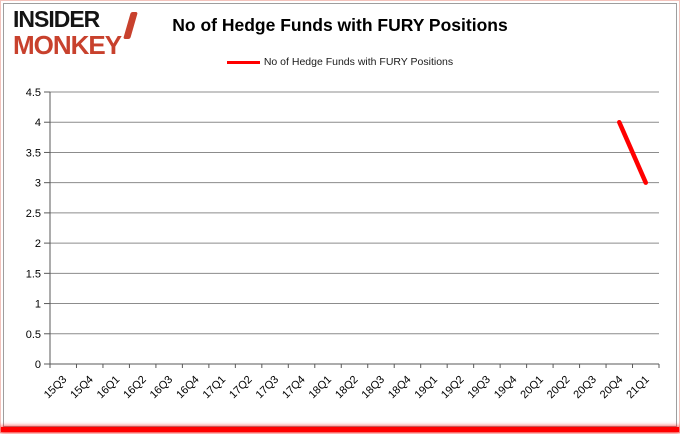  I want to click on x-tick-label: 15Q3, so click(56, 388).